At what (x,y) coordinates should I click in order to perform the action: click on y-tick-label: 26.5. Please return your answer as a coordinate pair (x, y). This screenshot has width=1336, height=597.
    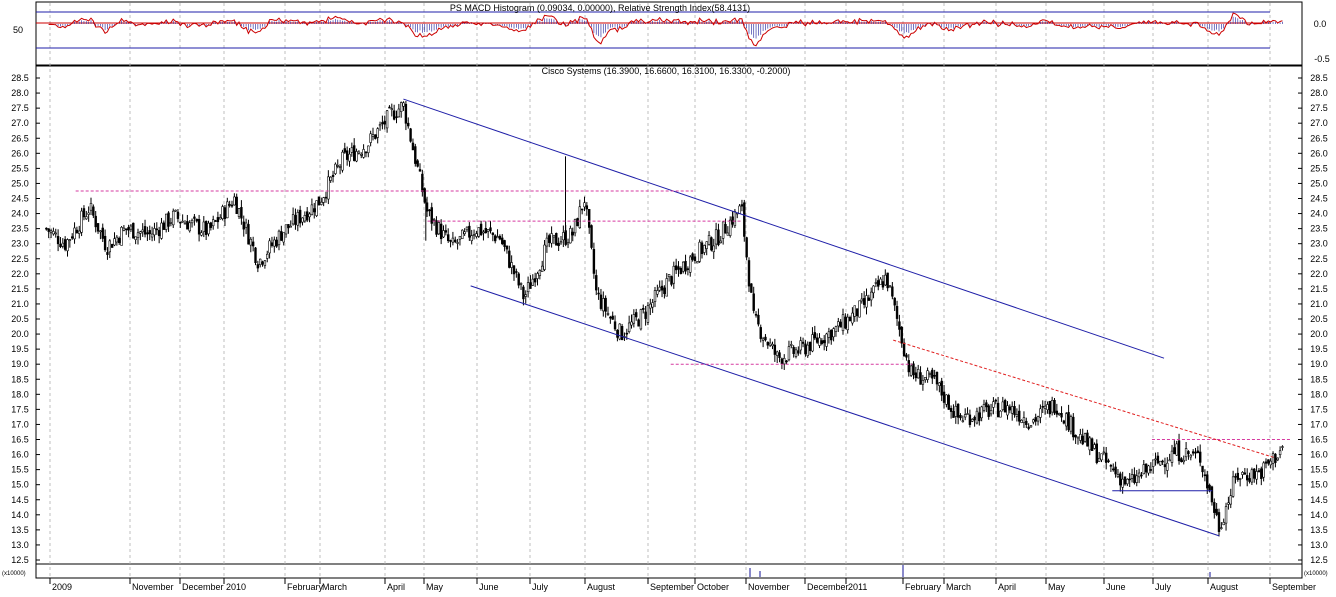
    Looking at the image, I should click on (20, 138).